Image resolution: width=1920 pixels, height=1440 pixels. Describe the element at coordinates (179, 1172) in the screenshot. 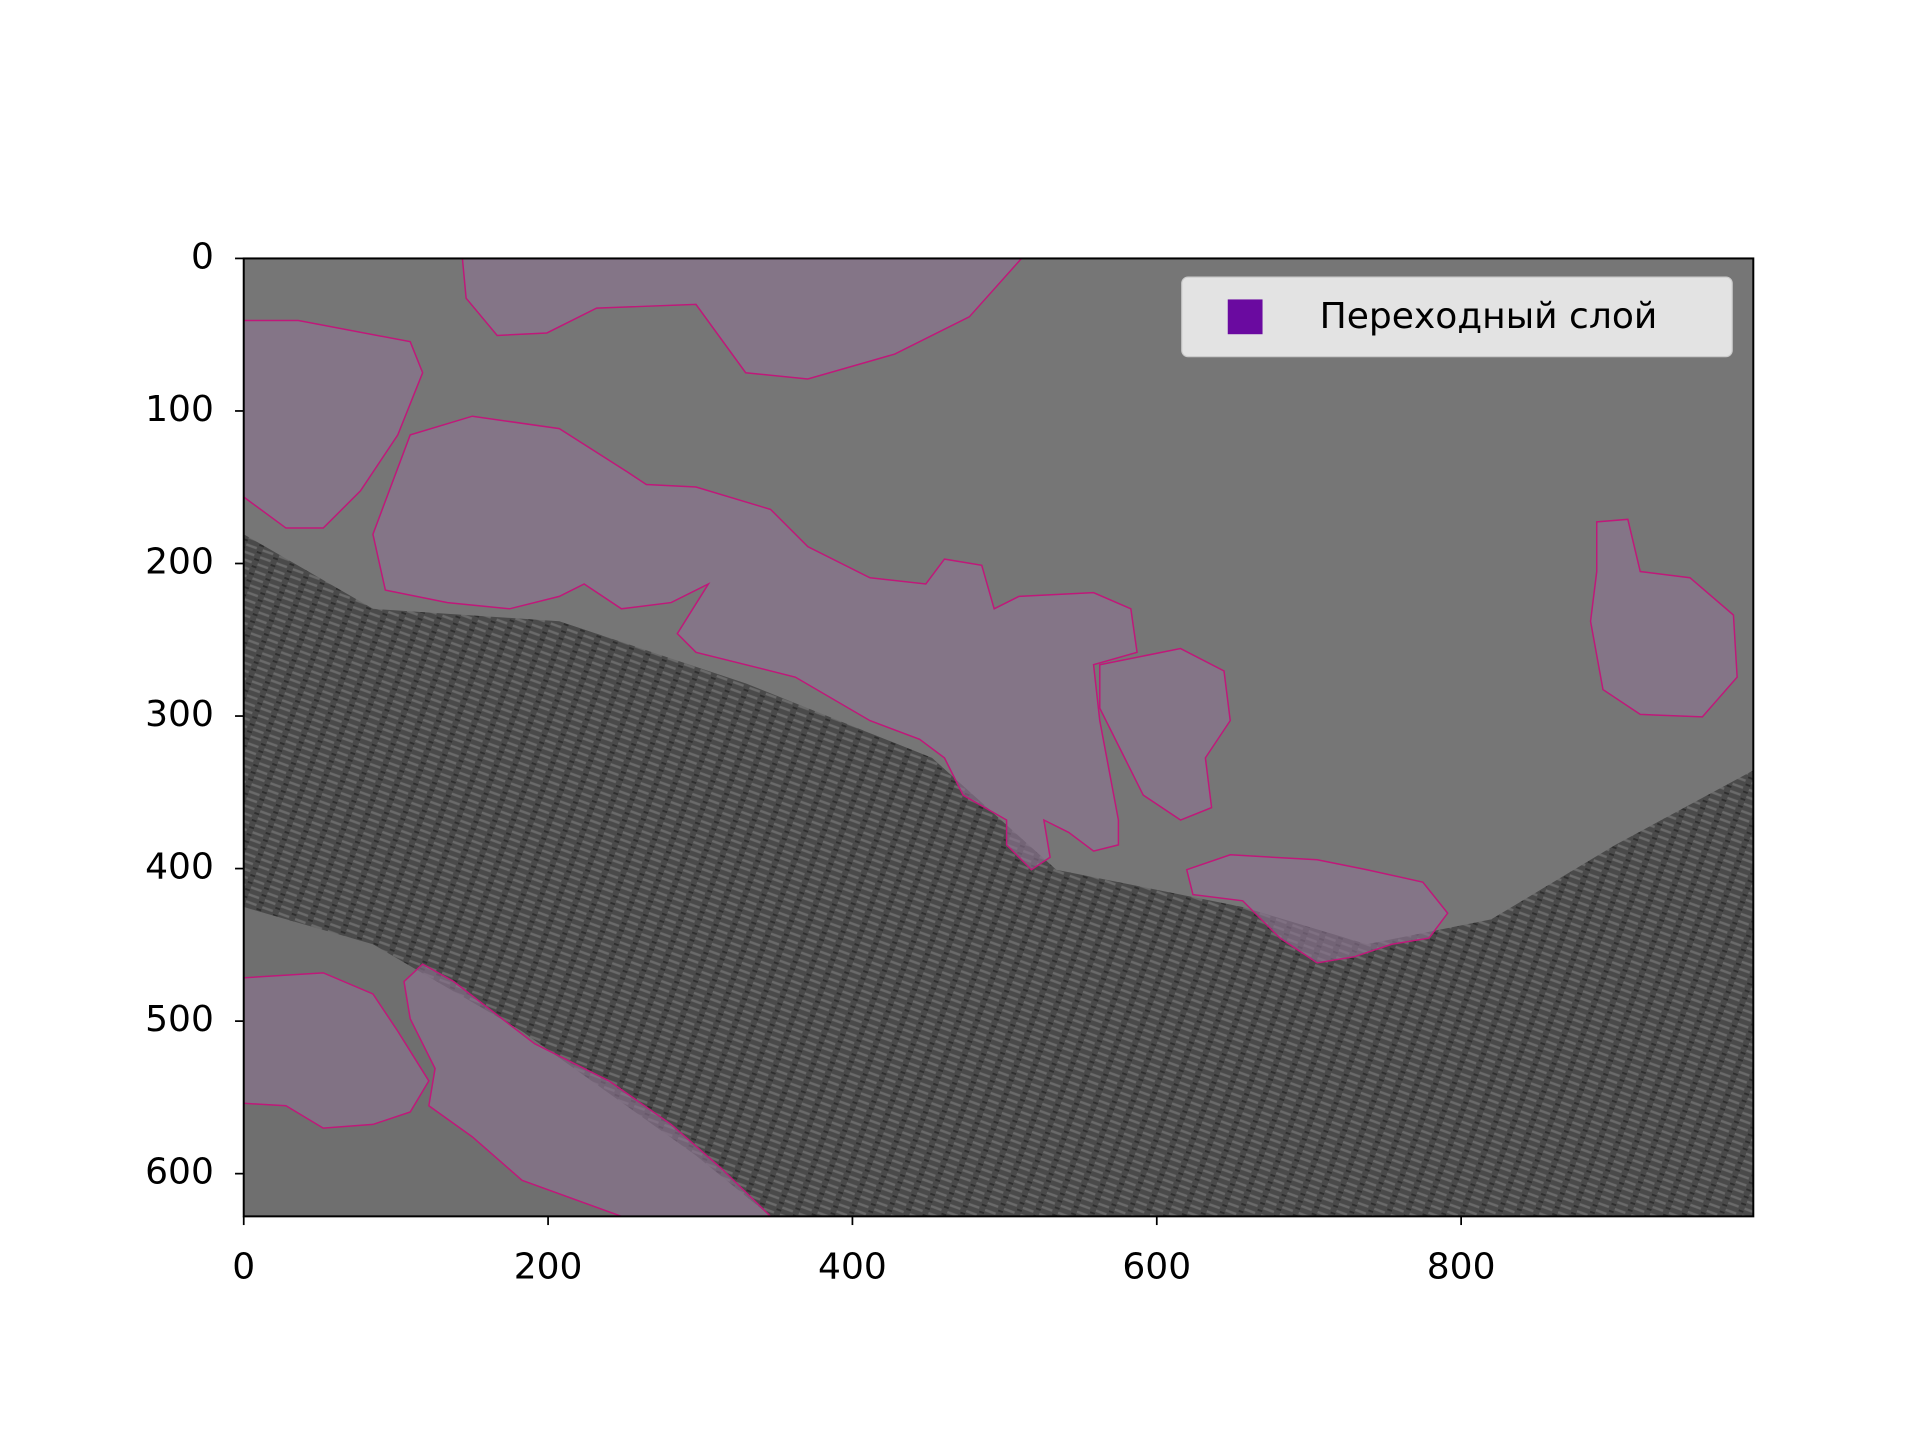

I see `y-tick-label: 600` at that location.